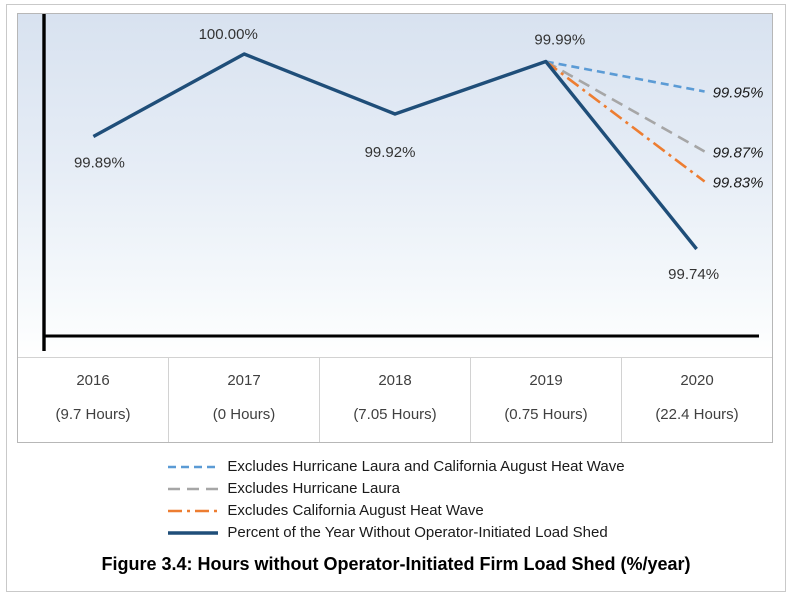 This screenshot has width=792, height=610. Describe the element at coordinates (696, 400) in the screenshot. I see `category-cell-2020: 2020 (22.4 Hours)` at that location.